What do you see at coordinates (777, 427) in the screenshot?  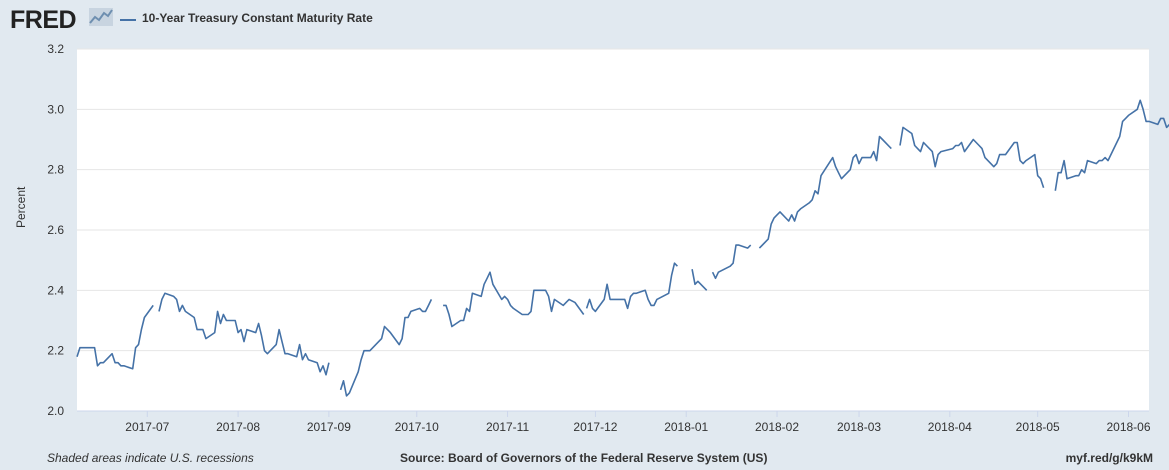 I see `x-tick-label: 2018-02` at bounding box center [777, 427].